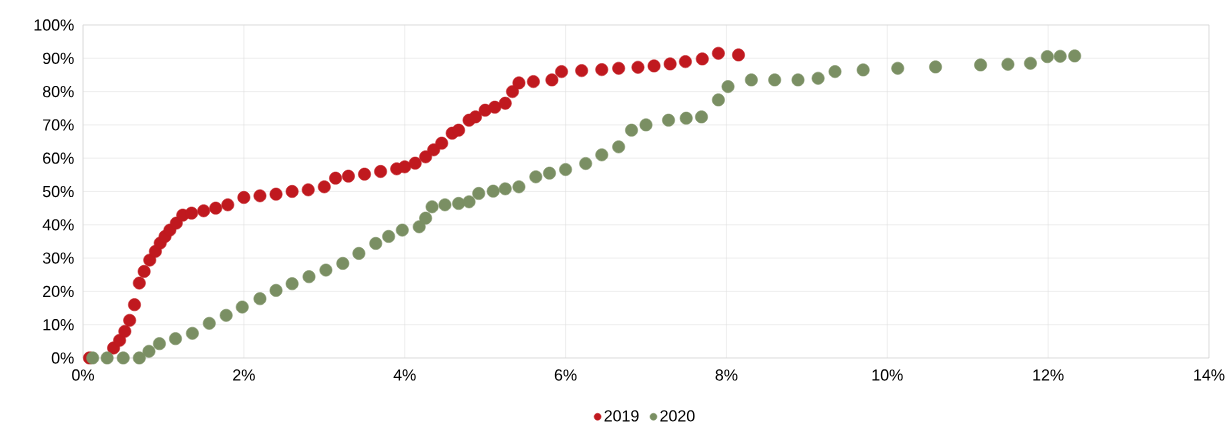 This screenshot has width=1231, height=445. I want to click on y-tick-label: 80%, so click(58, 91).